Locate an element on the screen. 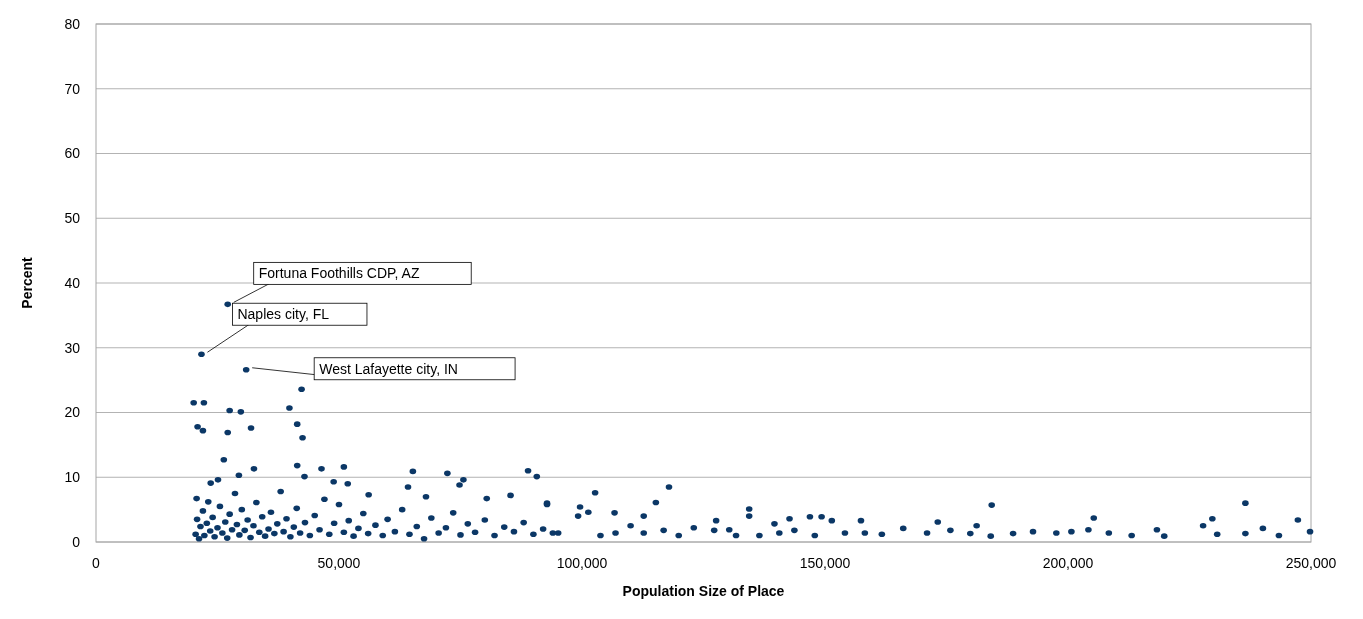 This screenshot has width=1363, height=619. x-tick-label: 0 is located at coordinates (96, 563).